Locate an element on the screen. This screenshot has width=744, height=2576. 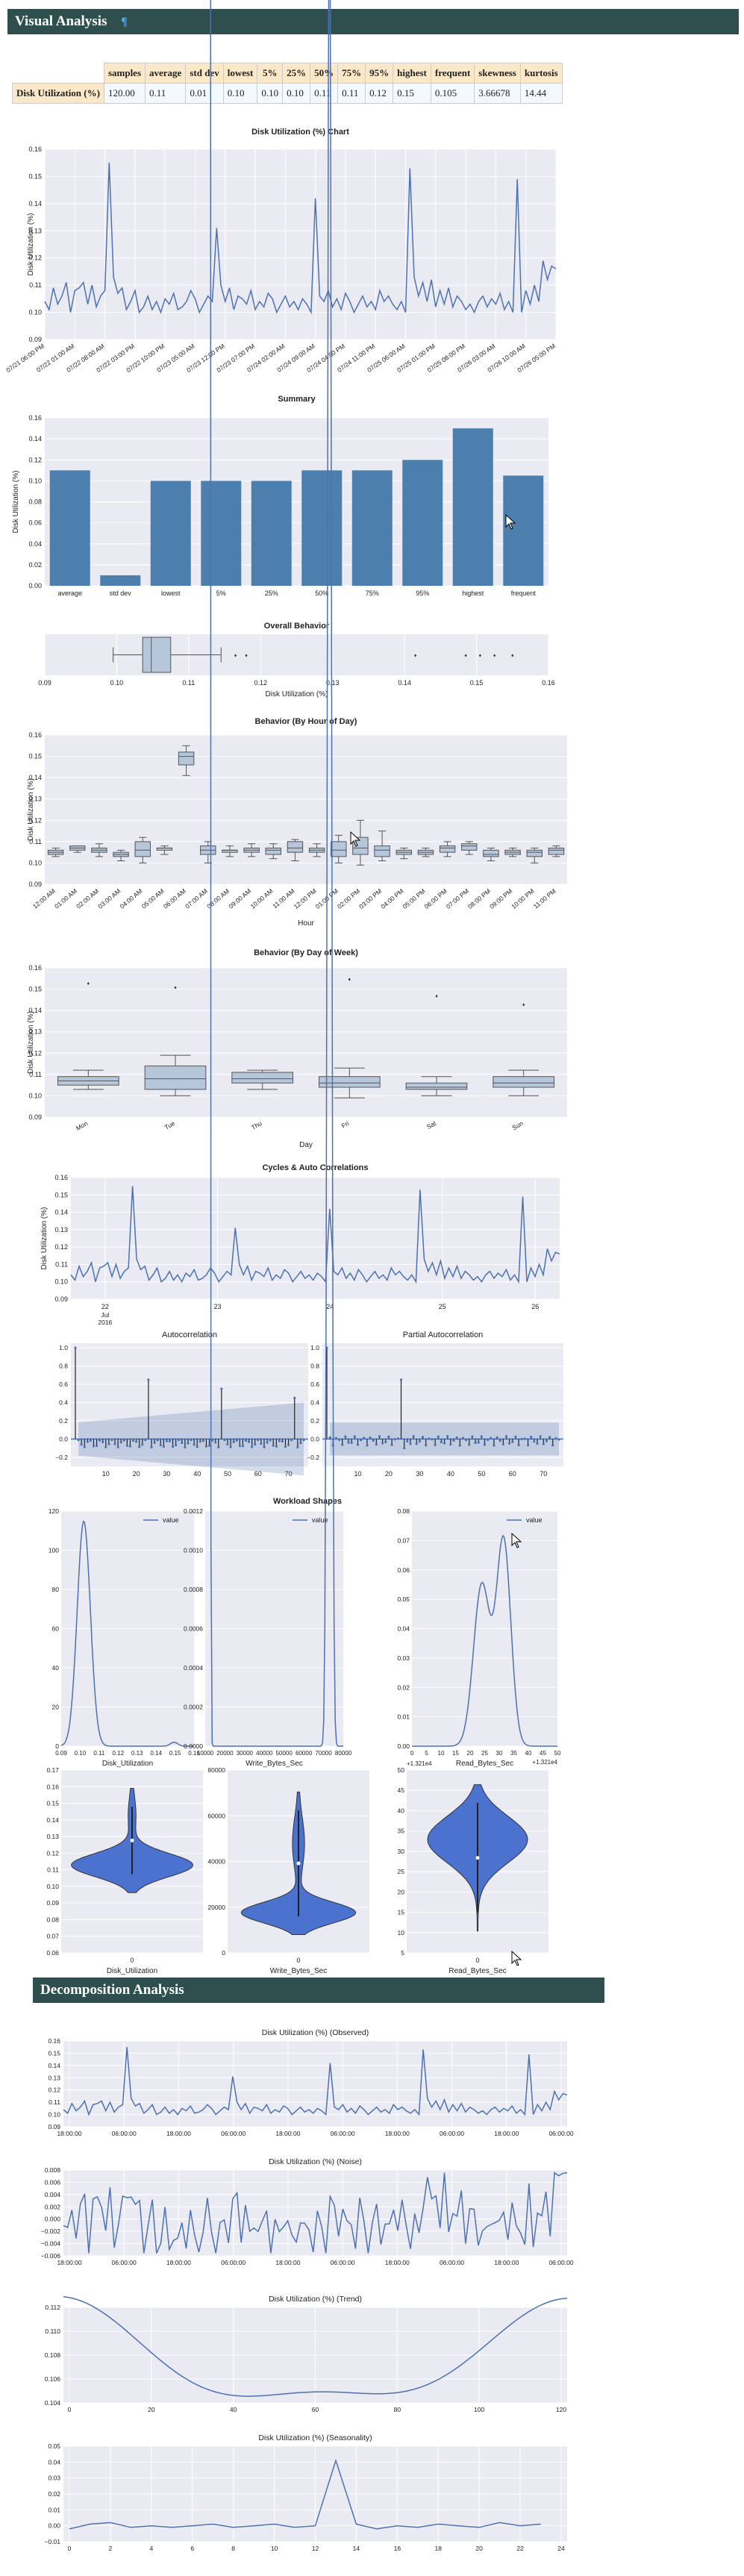
seasonality-xtick-9: 18 is located at coordinates (439, 2548).